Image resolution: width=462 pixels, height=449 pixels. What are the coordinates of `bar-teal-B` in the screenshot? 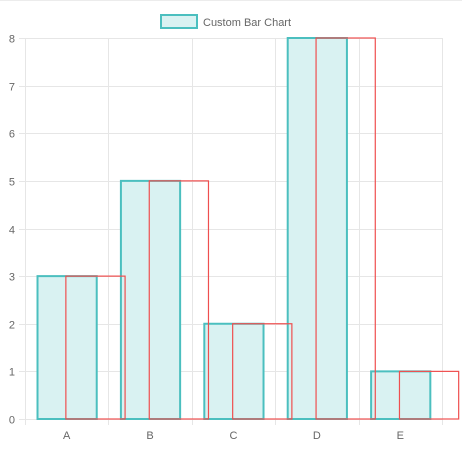 It's located at (150, 299).